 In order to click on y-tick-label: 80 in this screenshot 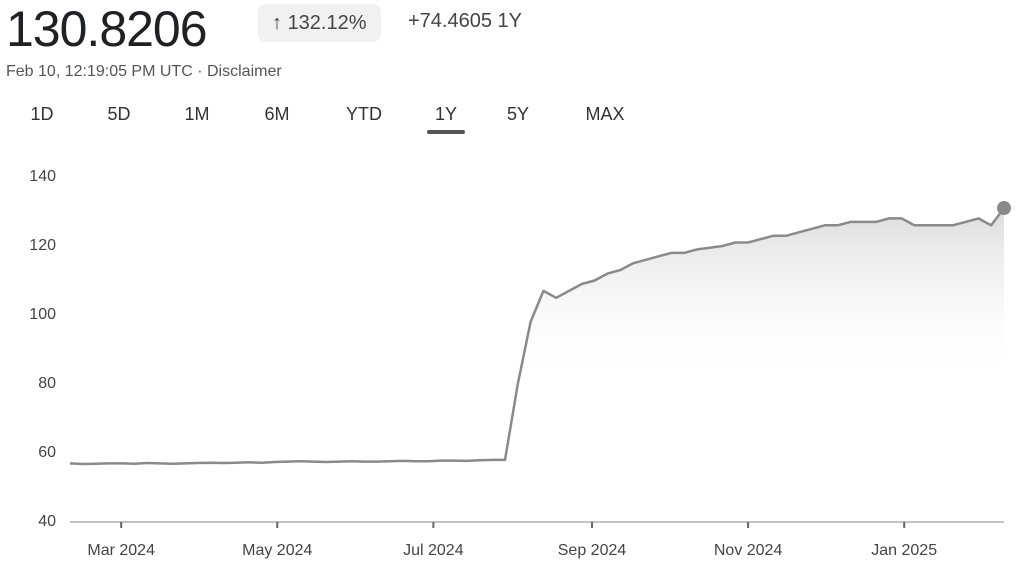, I will do `click(47, 383)`.